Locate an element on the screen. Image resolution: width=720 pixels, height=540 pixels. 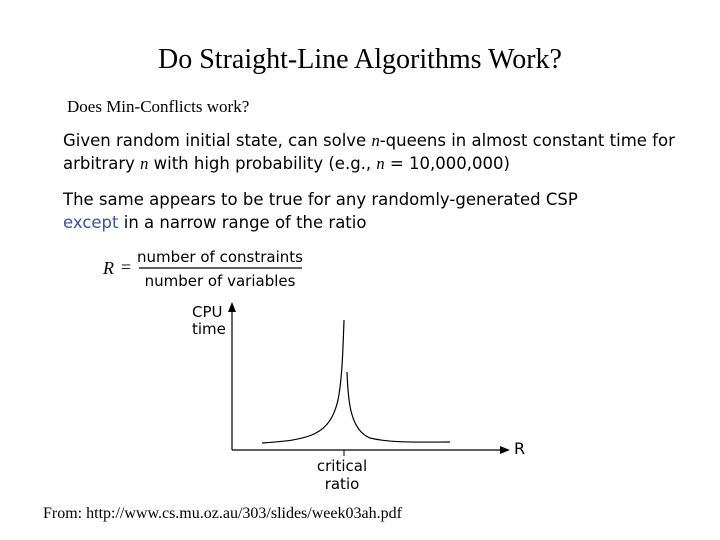
y-arrow is located at coordinates (232, 307).